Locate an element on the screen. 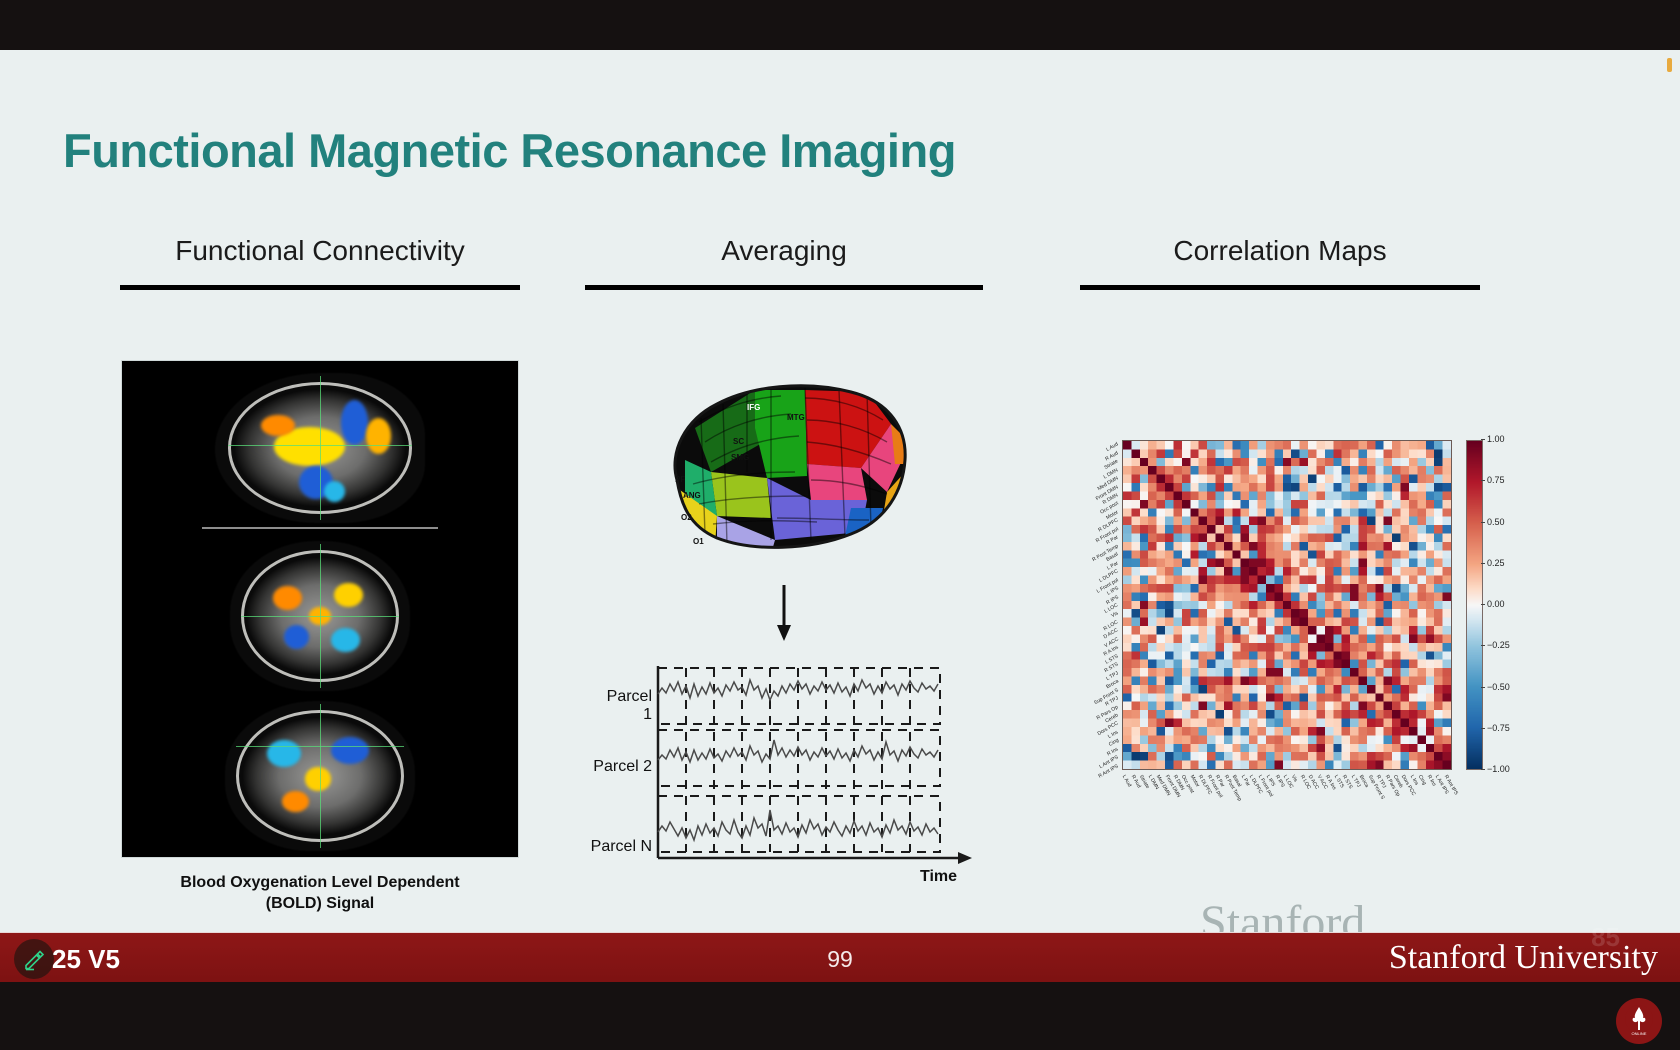  svg-text: SC is located at coordinates (738, 441).